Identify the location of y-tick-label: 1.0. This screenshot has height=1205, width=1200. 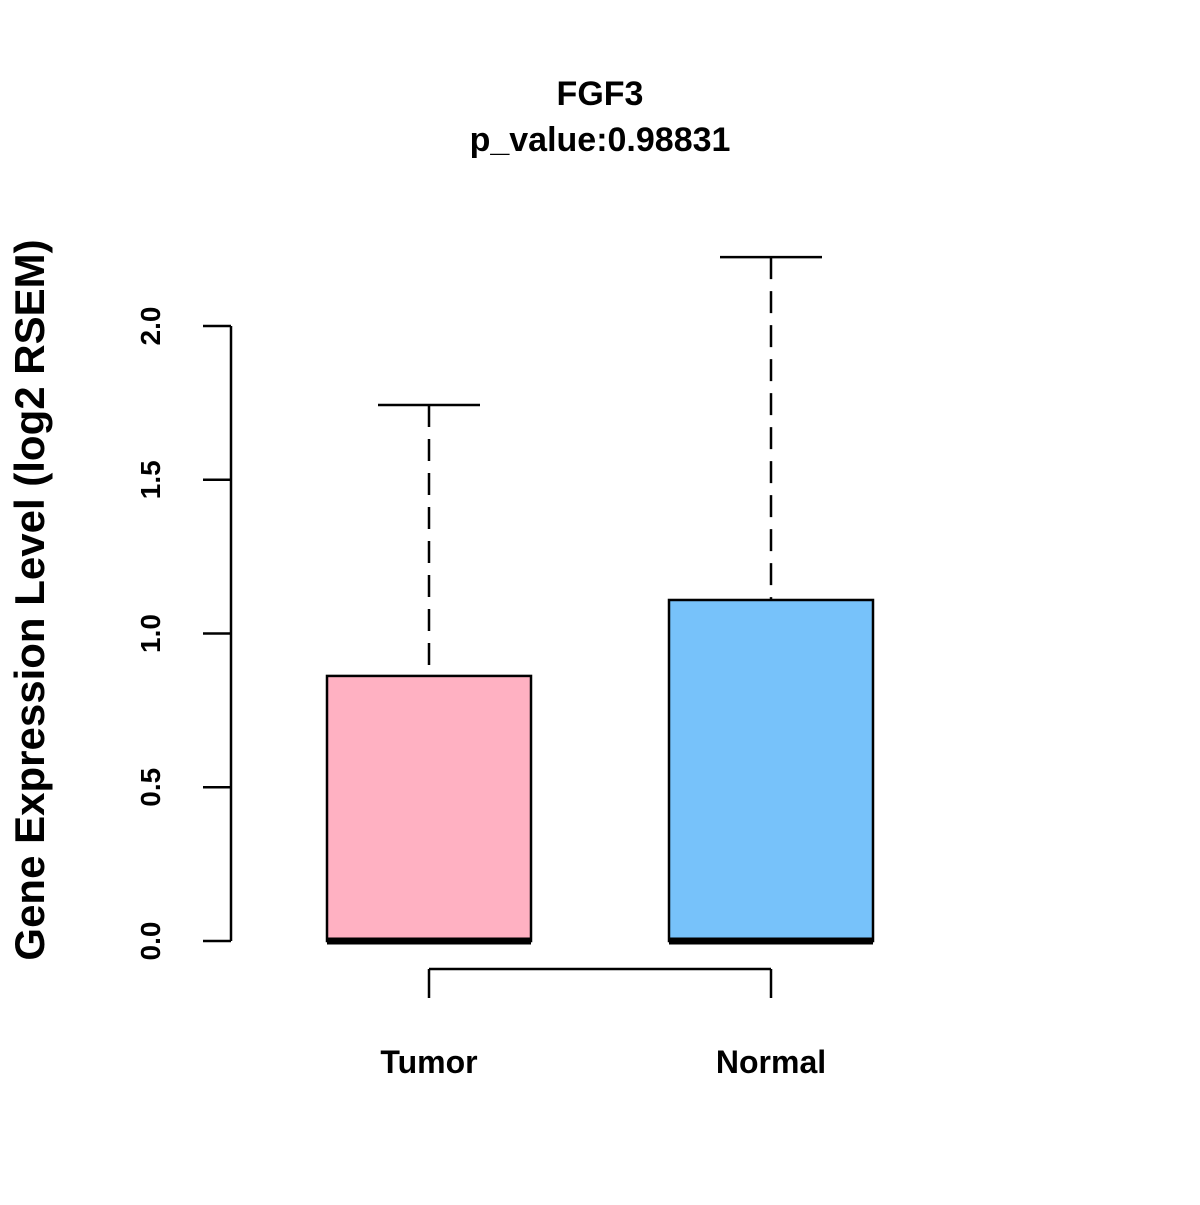
(150, 633).